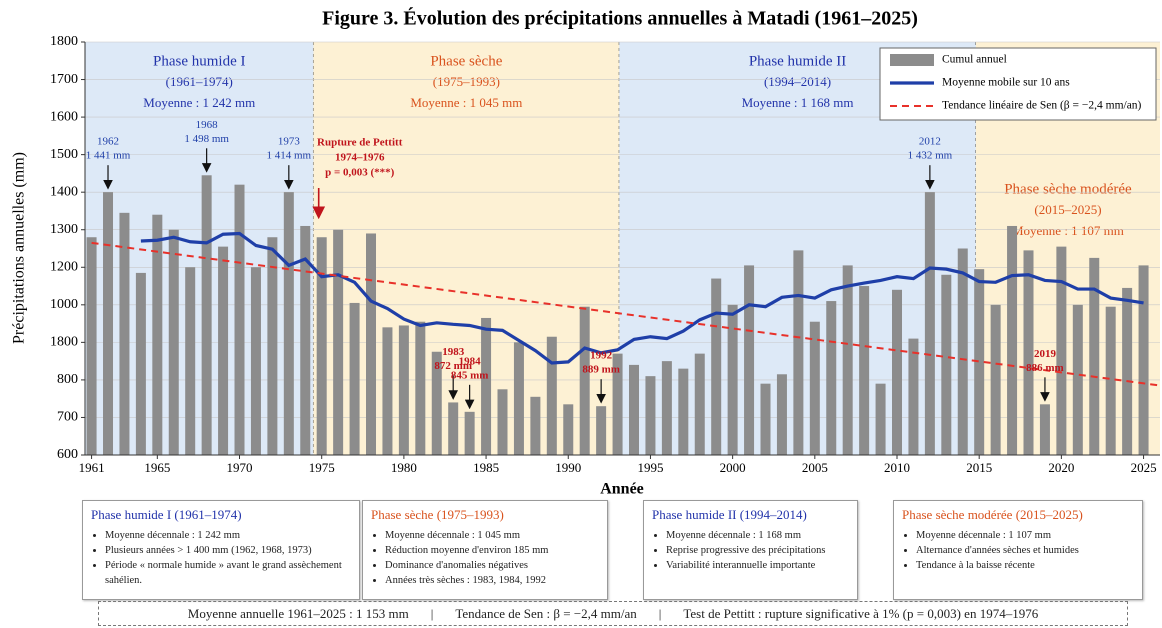  Describe the element at coordinates (157, 467) in the screenshot. I see `x-tick-label: 1965` at that location.